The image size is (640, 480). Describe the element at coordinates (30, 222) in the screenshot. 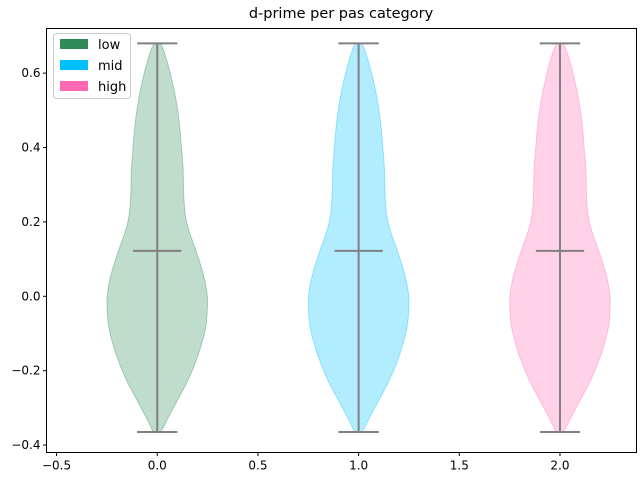

I see `y-tick-label: 0.2` at that location.